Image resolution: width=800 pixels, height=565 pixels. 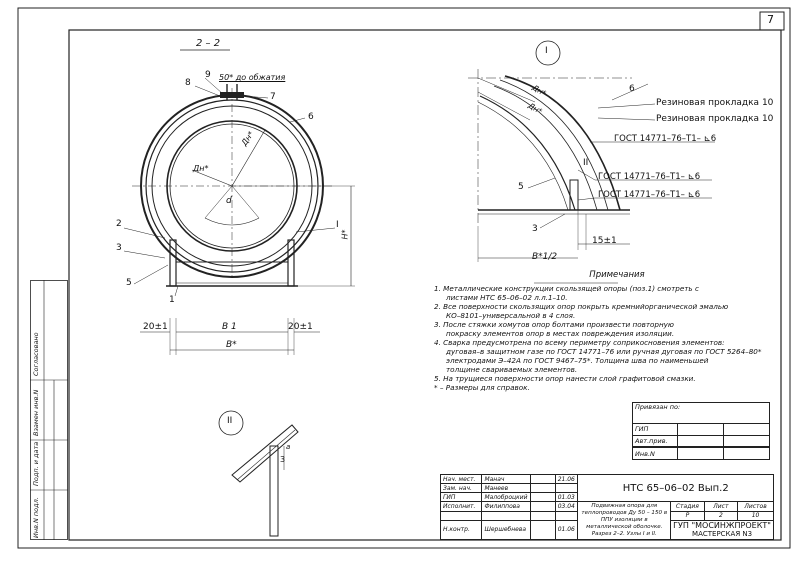 What do you see at coordinates (649, 177) in the screenshot?
I see `weld-2: ГОСТ 14771–76–Т1– ⊾6` at bounding box center [649, 177].